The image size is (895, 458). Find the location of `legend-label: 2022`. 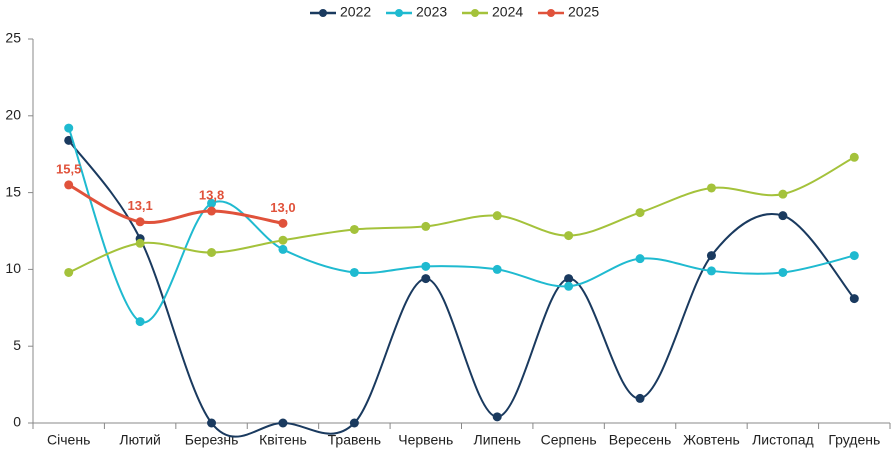

legend-label: 2022 is located at coordinates (355, 12).